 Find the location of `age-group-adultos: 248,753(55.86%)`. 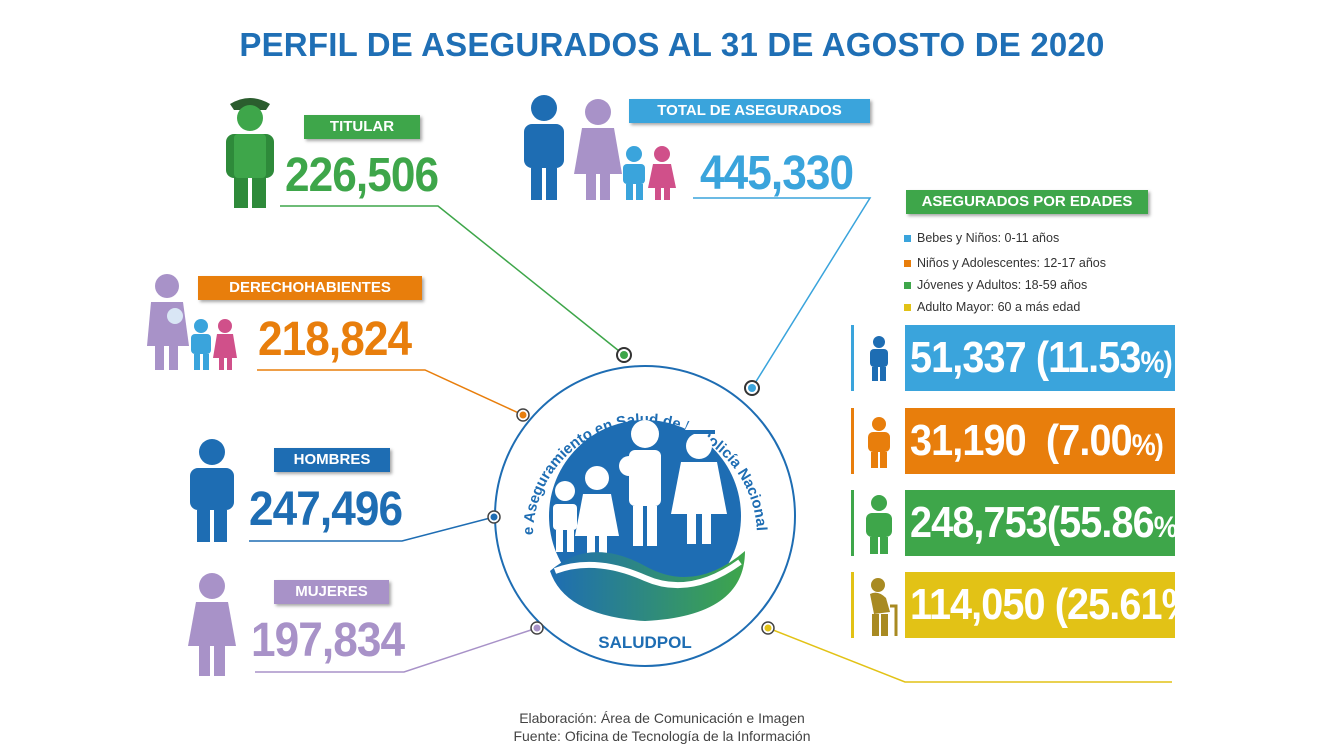

age-group-adultos: 248,753(55.86%) is located at coordinates (1018, 523).